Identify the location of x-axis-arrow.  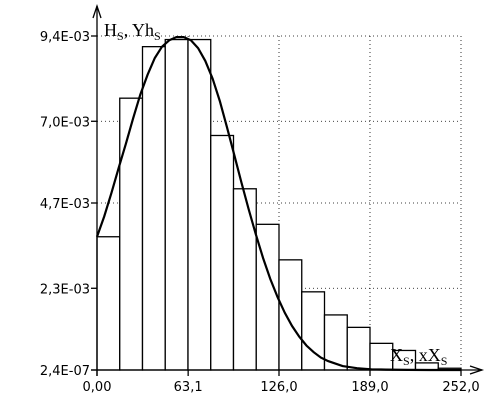
(477, 370).